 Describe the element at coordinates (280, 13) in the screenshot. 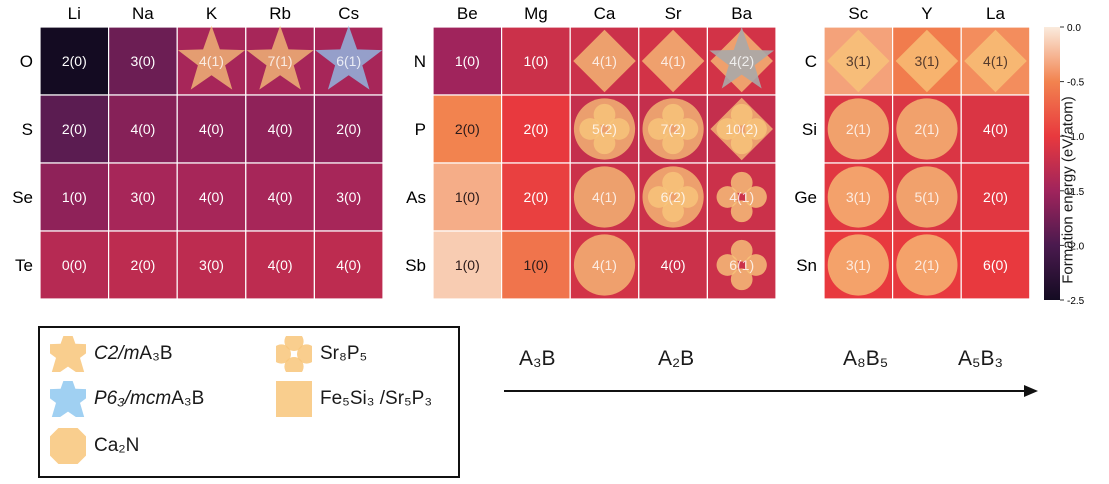

I see `column-label: Rb` at that location.